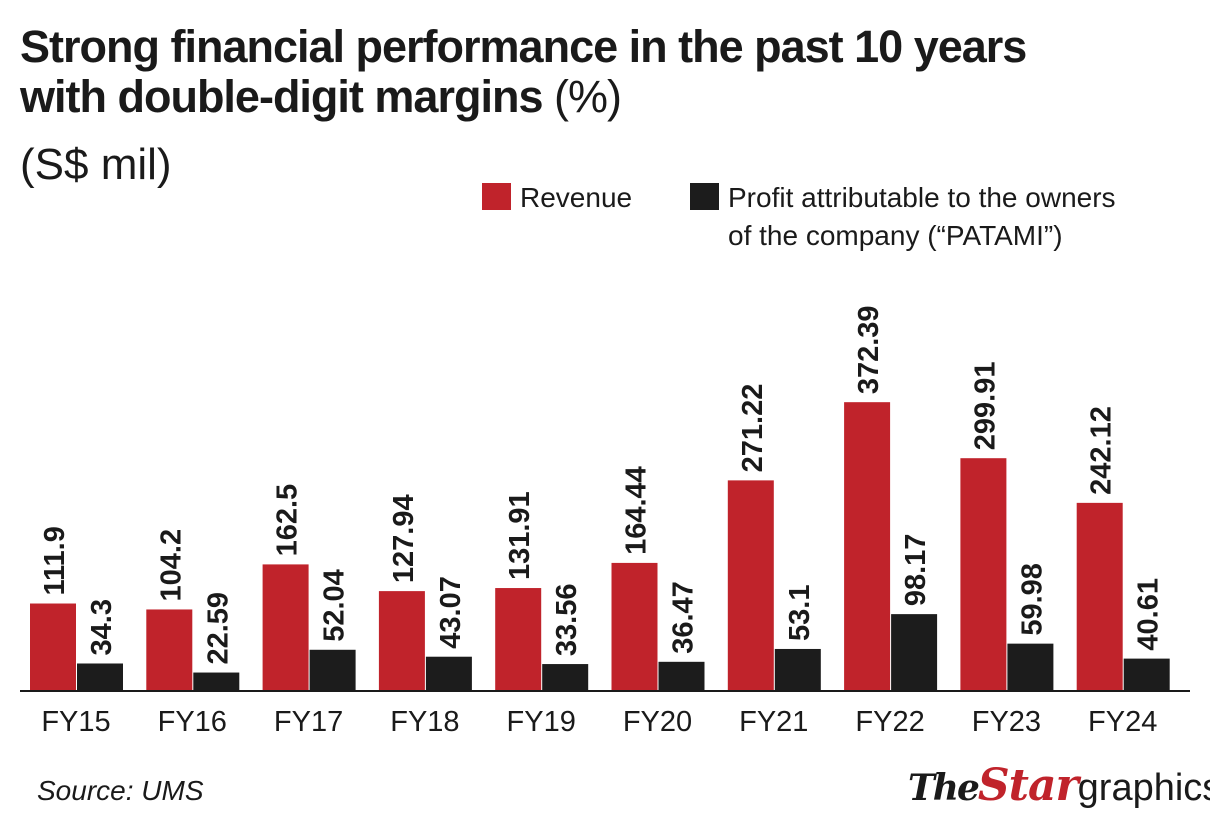 The image size is (1210, 829). I want to click on x-tick-label-fy19: FY19, so click(541, 722).